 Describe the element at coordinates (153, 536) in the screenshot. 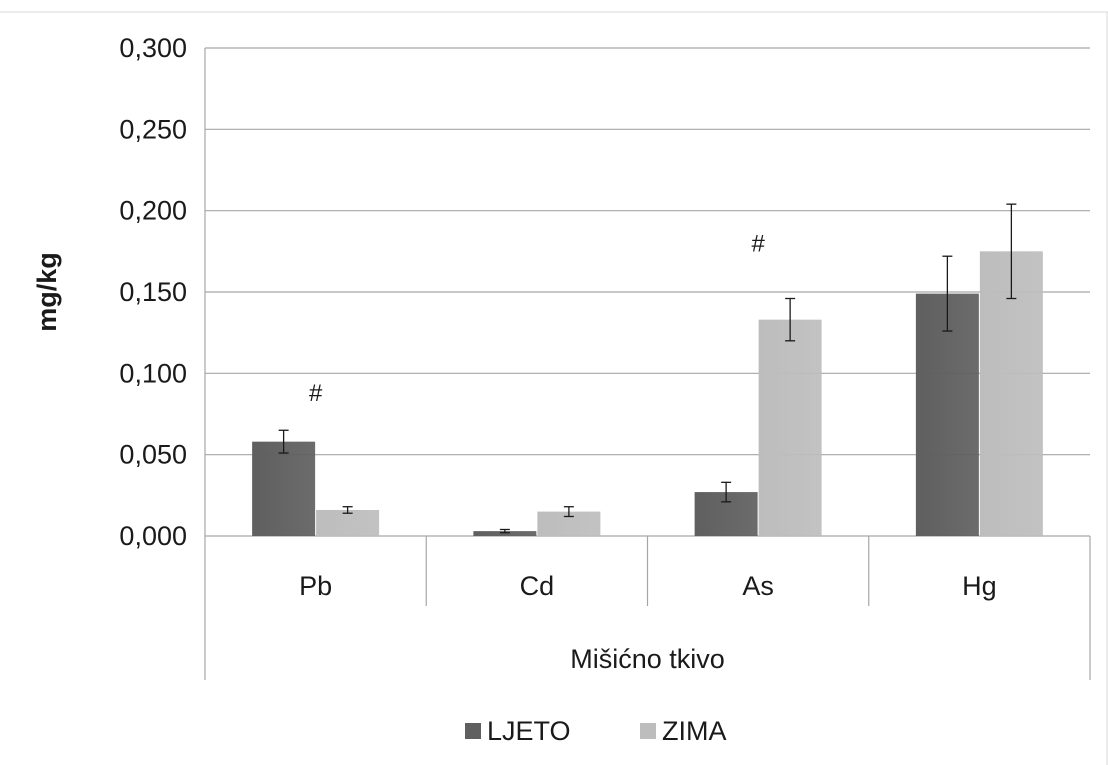

I see `y-tick-label: 0,000` at that location.